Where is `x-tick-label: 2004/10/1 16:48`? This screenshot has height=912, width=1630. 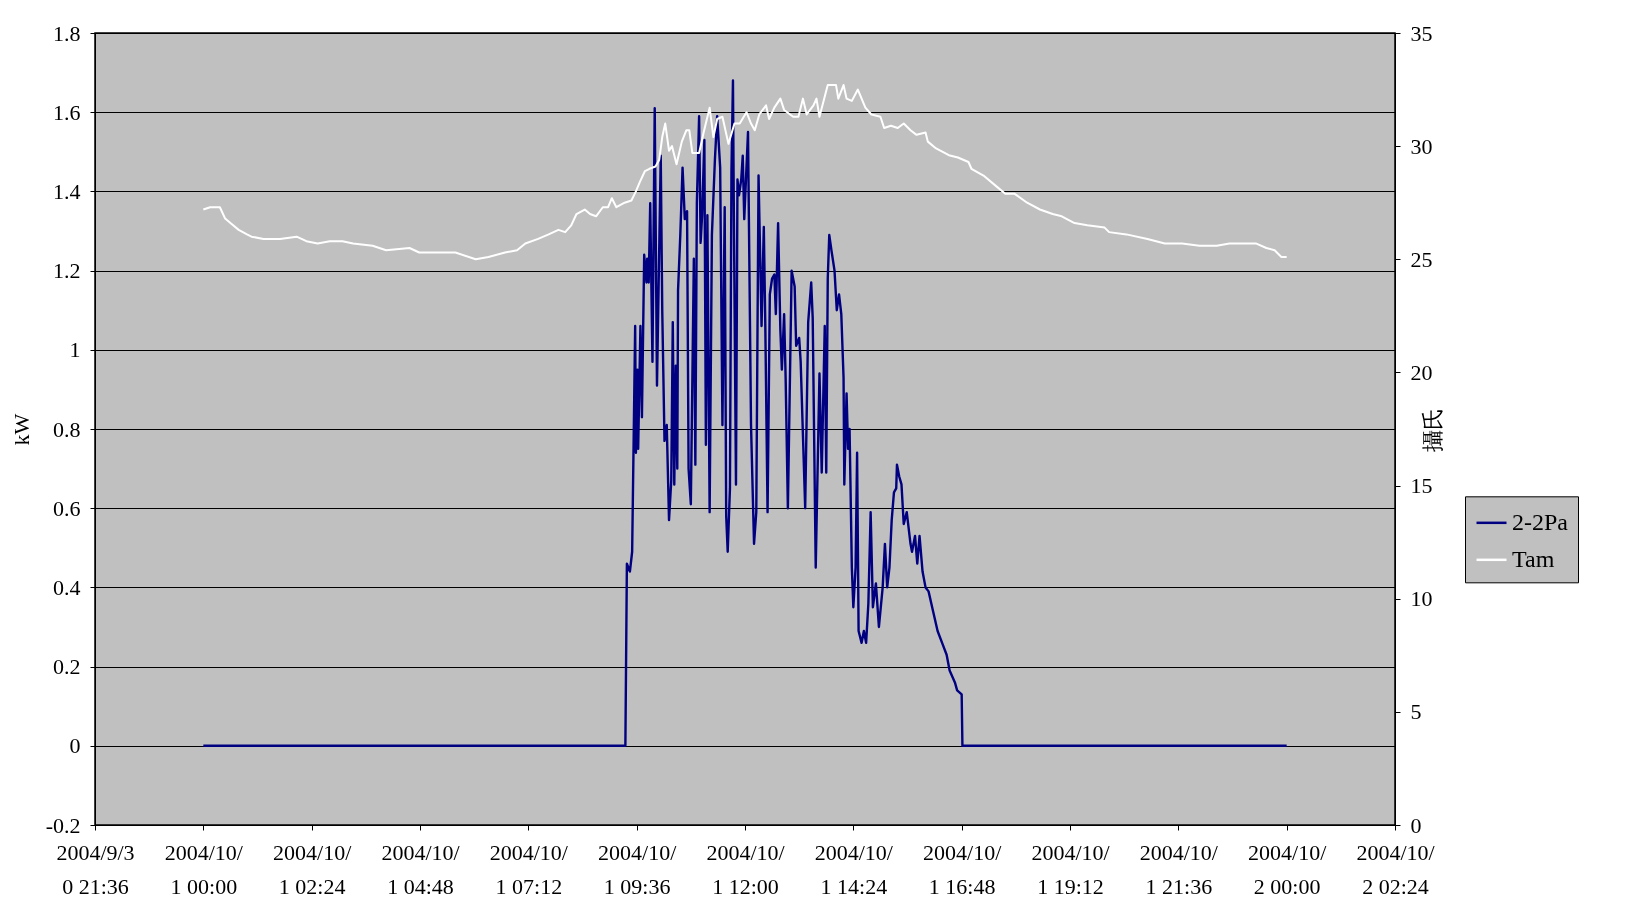 x-tick-label: 2004/10/1 16:48 is located at coordinates (963, 869).